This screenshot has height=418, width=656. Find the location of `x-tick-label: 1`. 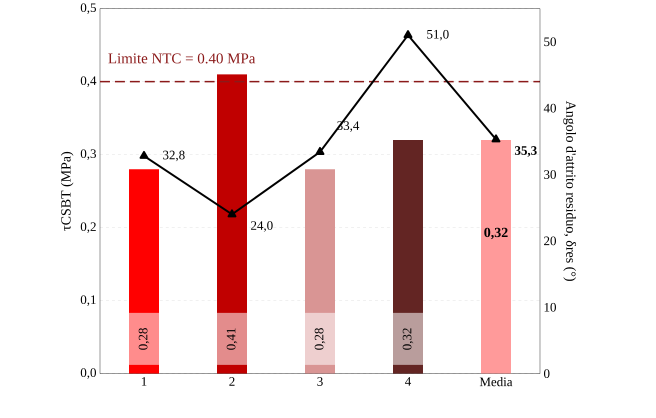

x-tick-label: 1 is located at coordinates (144, 381).